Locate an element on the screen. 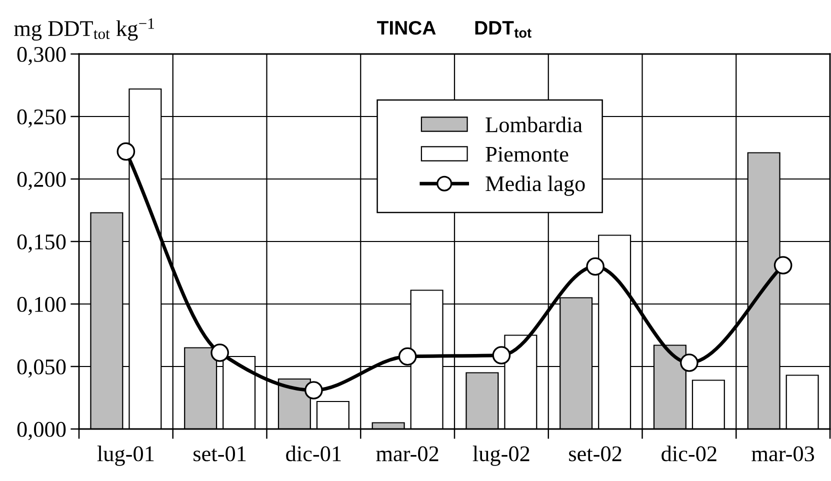  x-tick-label: lug-02 is located at coordinates (501, 456).